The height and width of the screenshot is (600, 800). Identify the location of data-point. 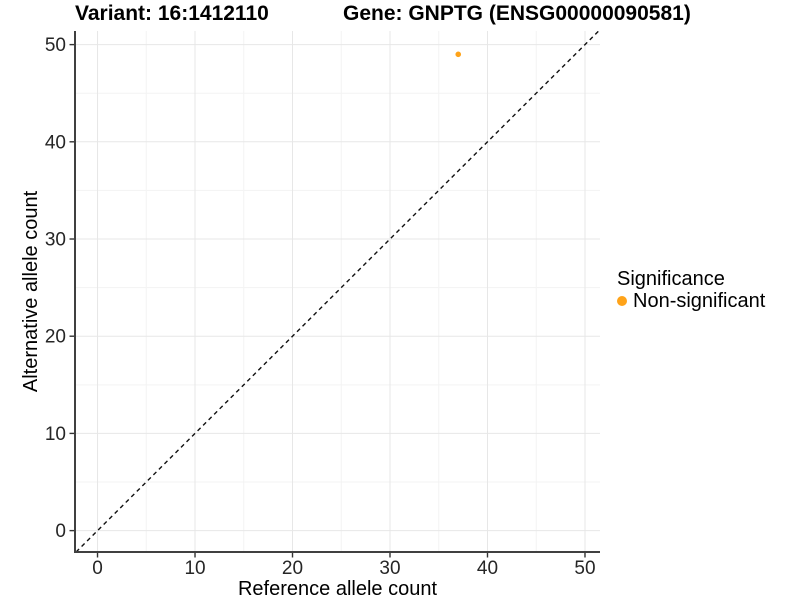
(458, 54).